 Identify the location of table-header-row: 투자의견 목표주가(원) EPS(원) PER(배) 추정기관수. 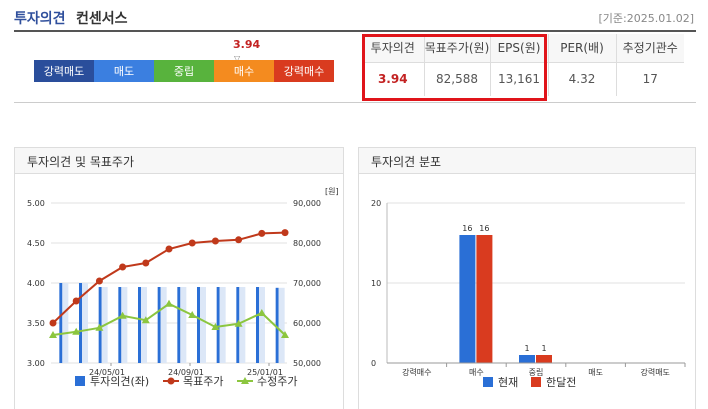
(523, 48).